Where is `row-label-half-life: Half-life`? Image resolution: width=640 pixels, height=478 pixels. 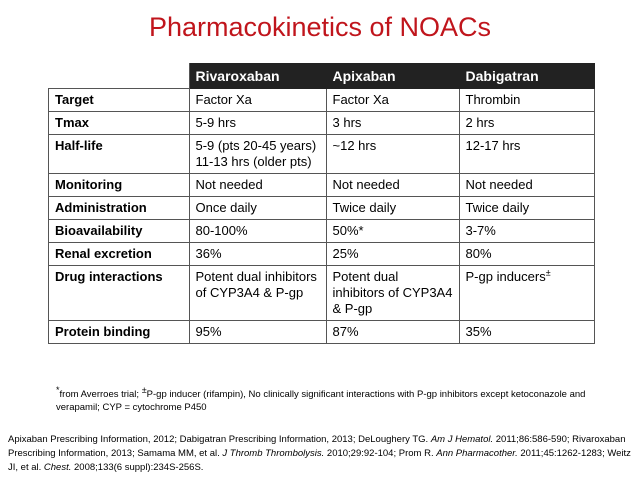
row-label-half-life: Half-life is located at coordinates (119, 154).